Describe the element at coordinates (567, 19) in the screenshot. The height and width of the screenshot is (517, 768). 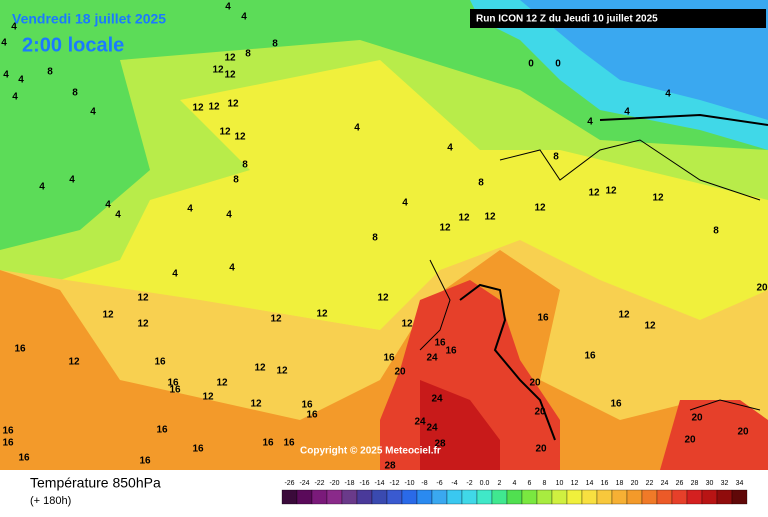
I see `run-info: Run ICON 12 Z du Jeudi 10 juillet 2025` at that location.